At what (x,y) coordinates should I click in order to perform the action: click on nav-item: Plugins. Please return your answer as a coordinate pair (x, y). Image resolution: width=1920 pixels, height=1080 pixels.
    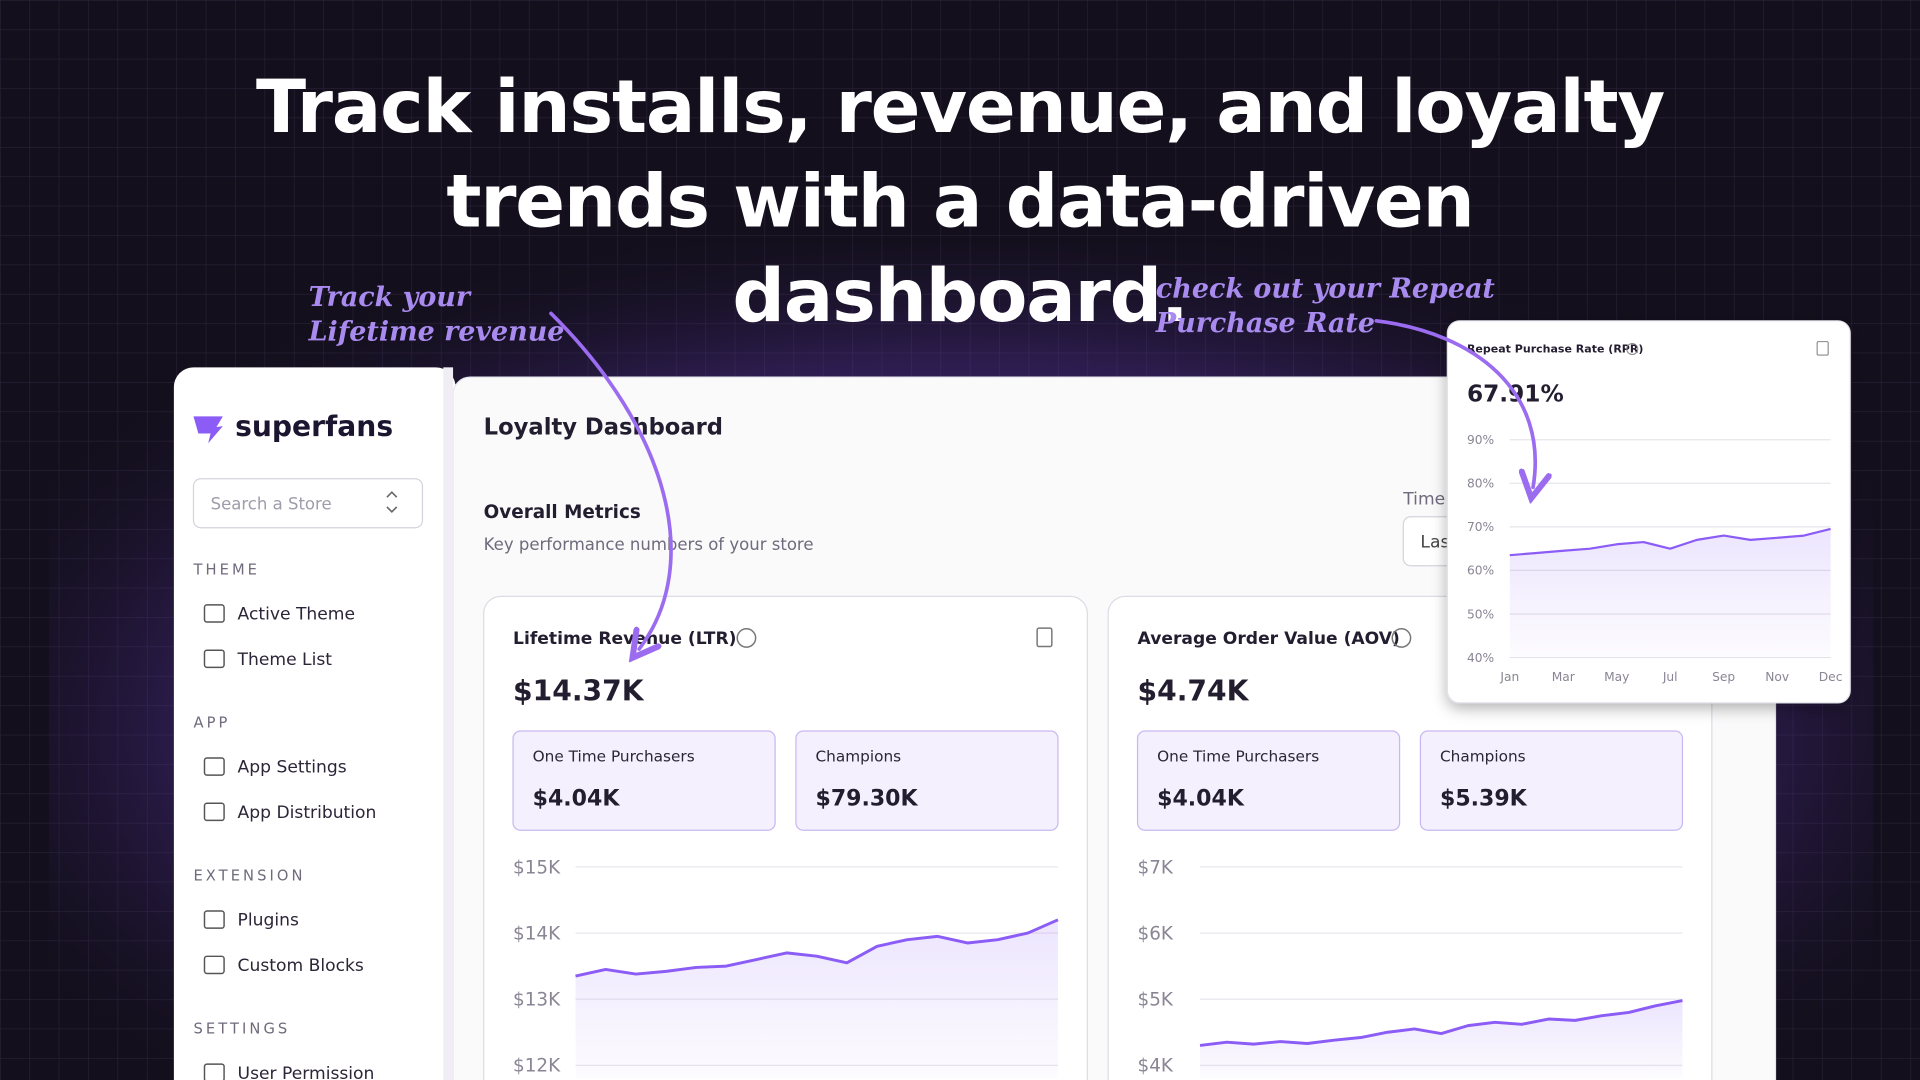
    Looking at the image, I should click on (268, 921).